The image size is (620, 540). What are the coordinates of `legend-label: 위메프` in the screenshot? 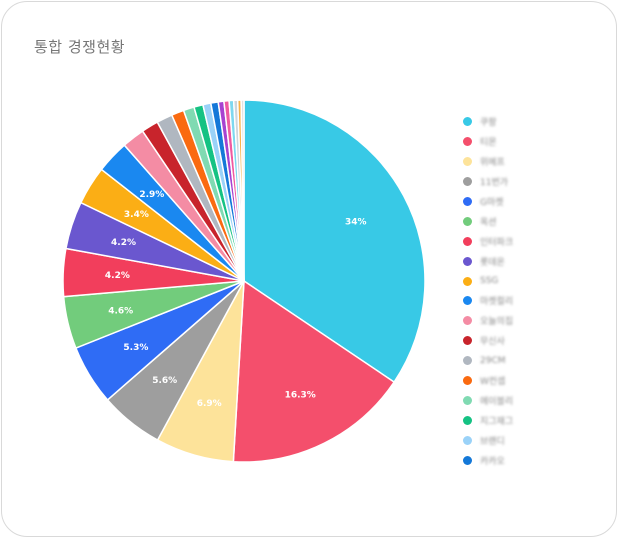 It's located at (492, 163).